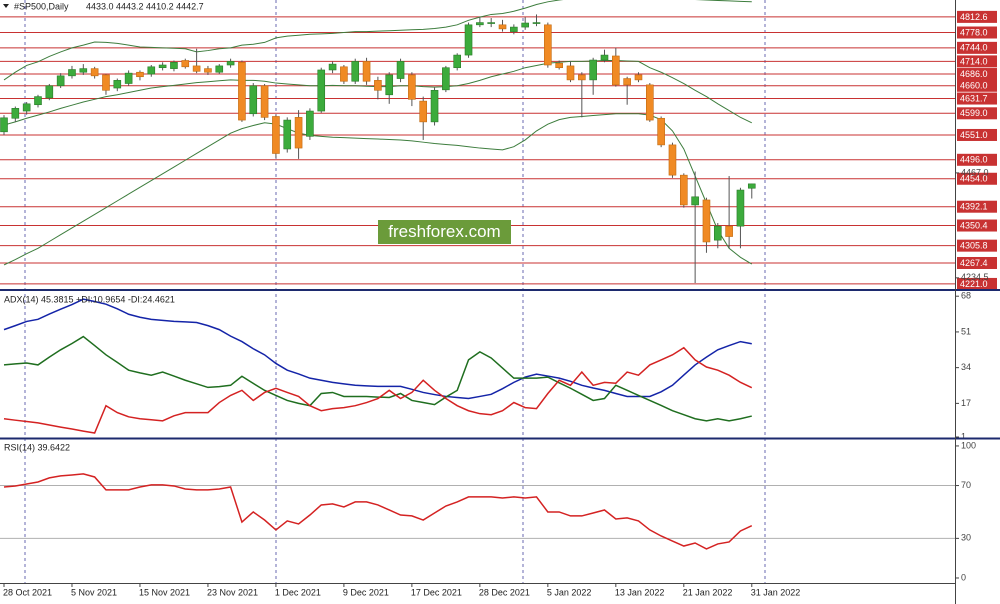 The height and width of the screenshot is (604, 1000). I want to click on y-tick-label: 34, so click(966, 367).